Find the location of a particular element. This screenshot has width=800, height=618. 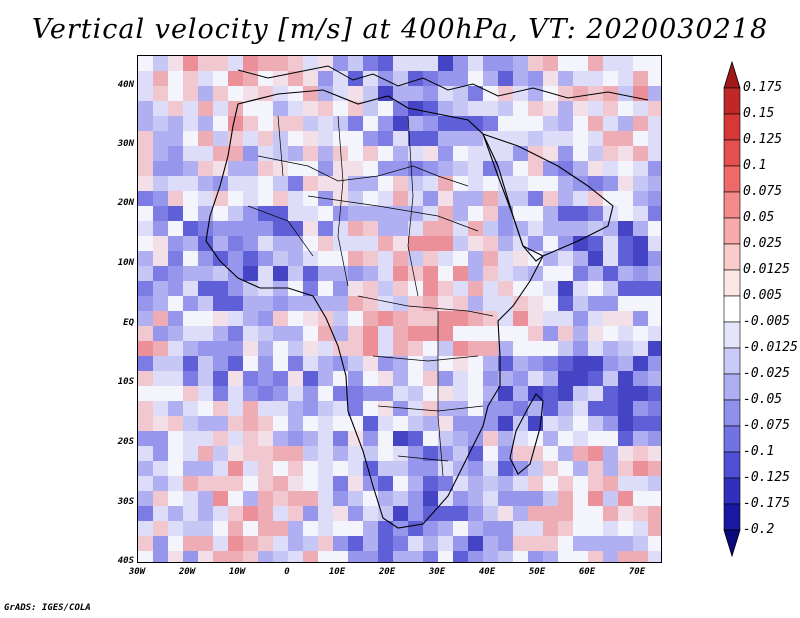

colorbar-extend-bottom is located at coordinates (732, 543).